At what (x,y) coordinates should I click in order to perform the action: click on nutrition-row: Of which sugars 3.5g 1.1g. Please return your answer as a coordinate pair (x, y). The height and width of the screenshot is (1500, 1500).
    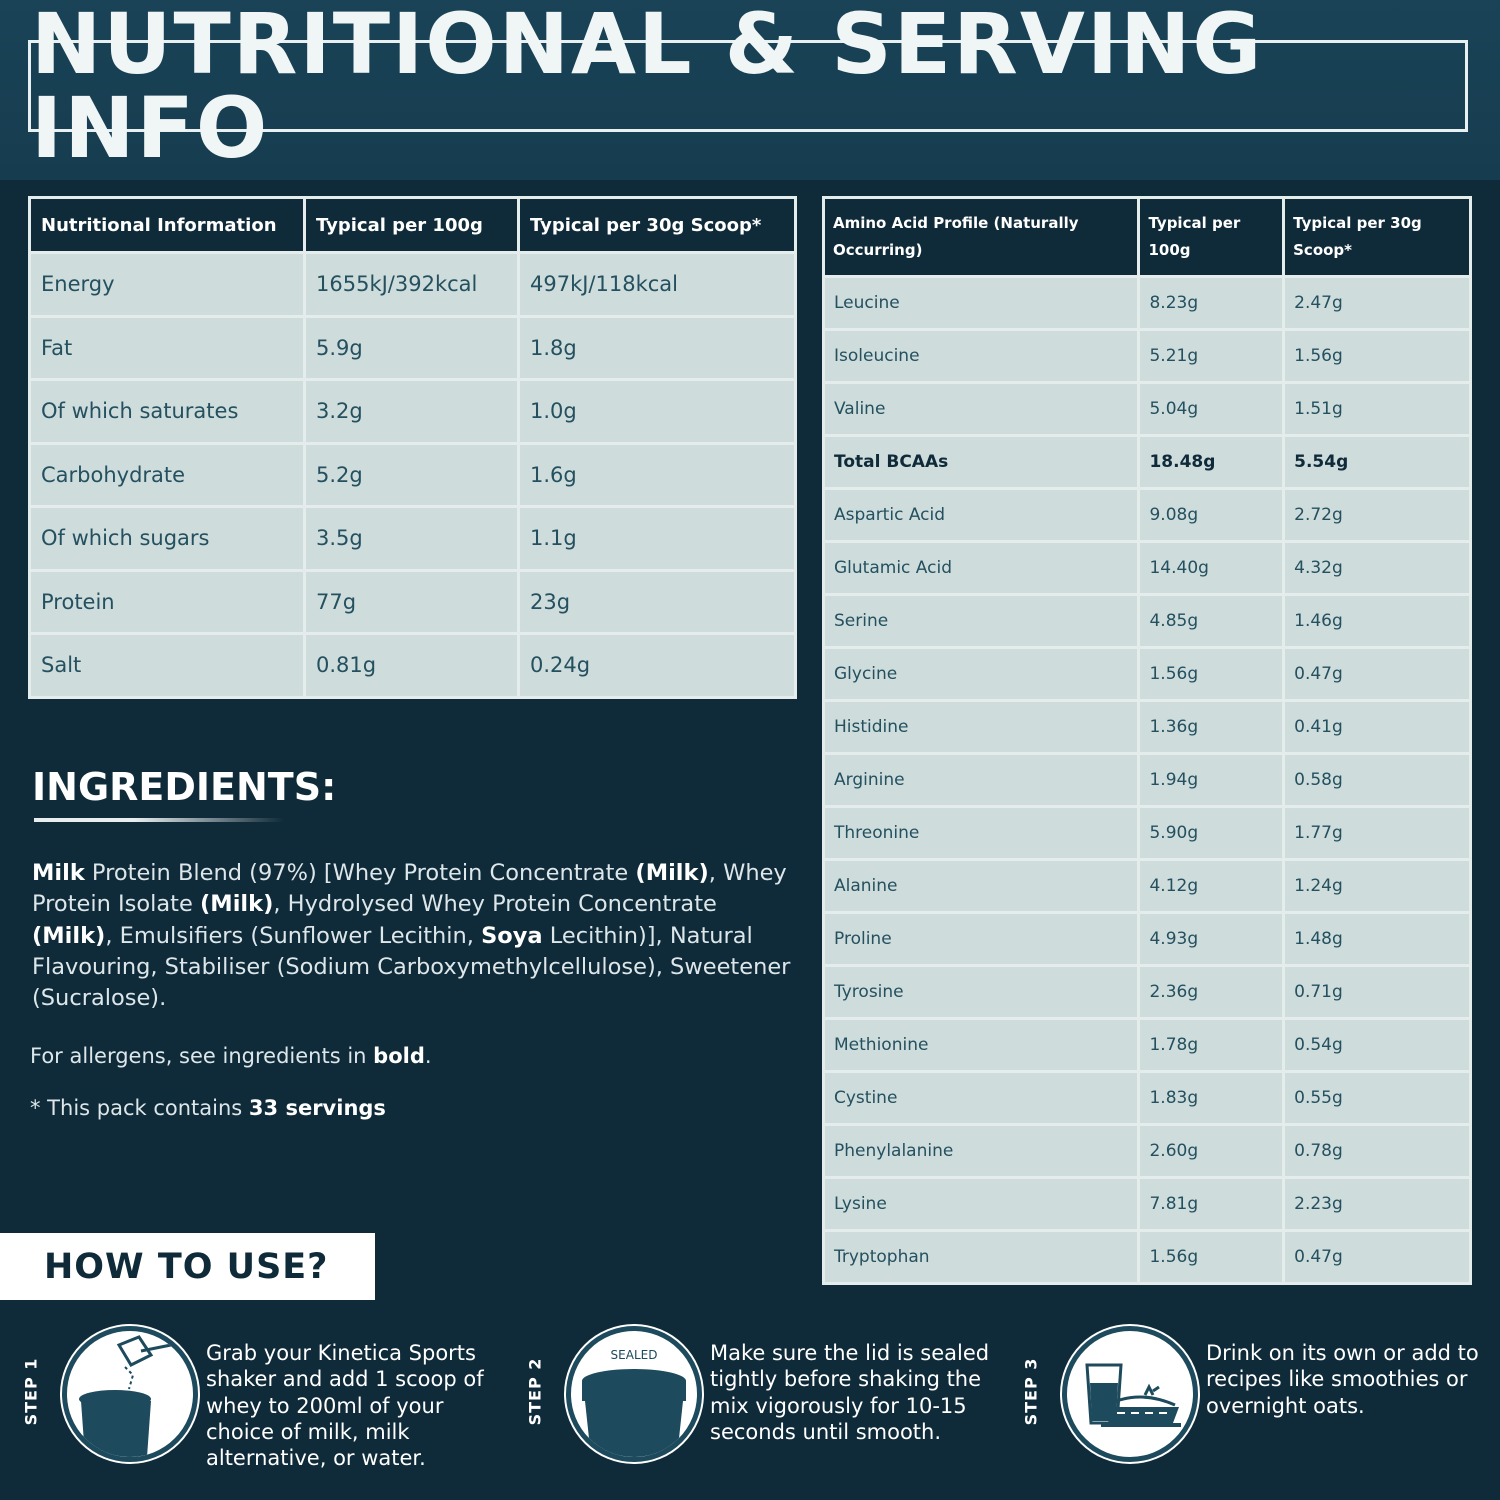
    Looking at the image, I should click on (412, 538).